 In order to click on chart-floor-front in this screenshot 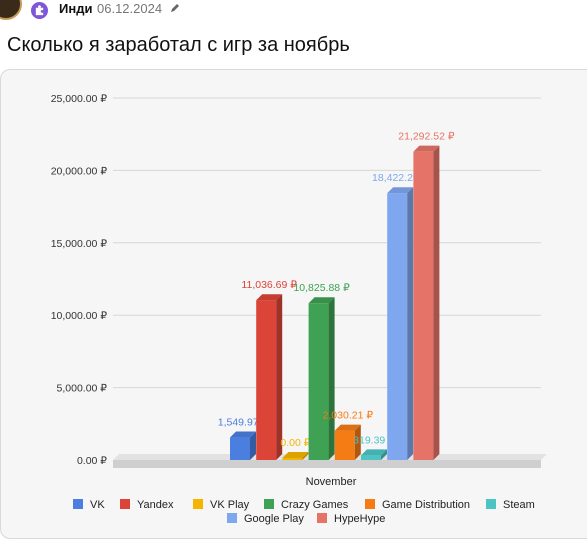, I will do `click(327, 464)`.